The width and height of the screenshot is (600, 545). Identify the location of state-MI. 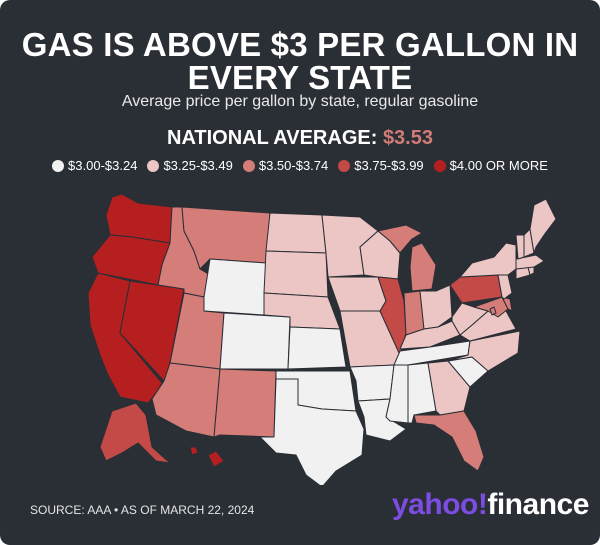
(400, 239).